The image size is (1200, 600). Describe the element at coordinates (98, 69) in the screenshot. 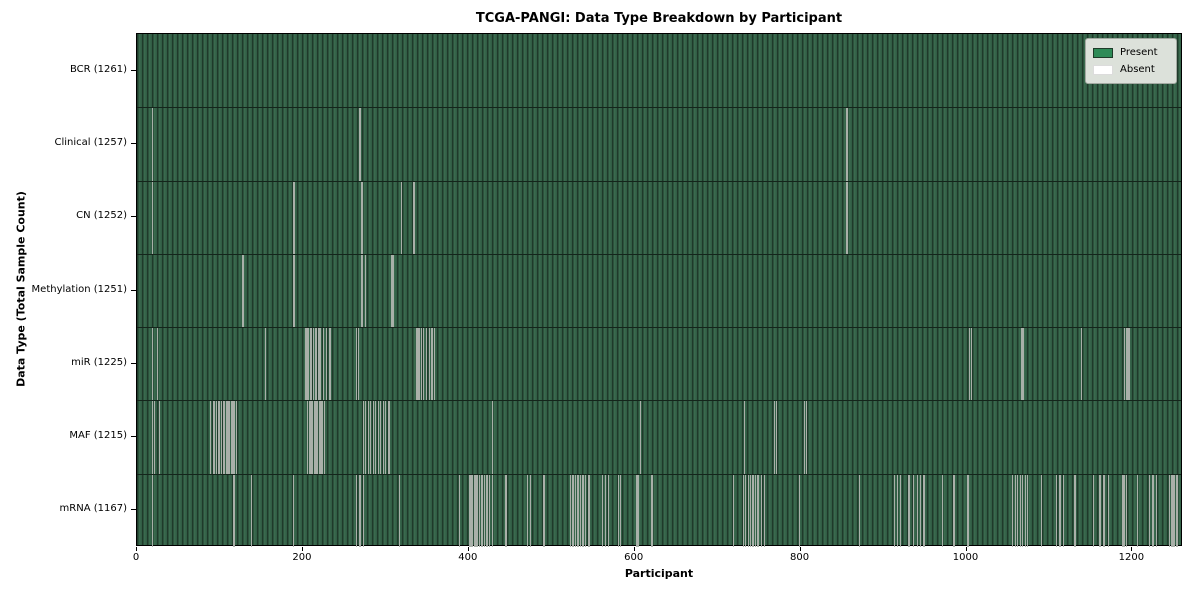

I see `y-tick-label-BCR: BCR (1261)` at that location.